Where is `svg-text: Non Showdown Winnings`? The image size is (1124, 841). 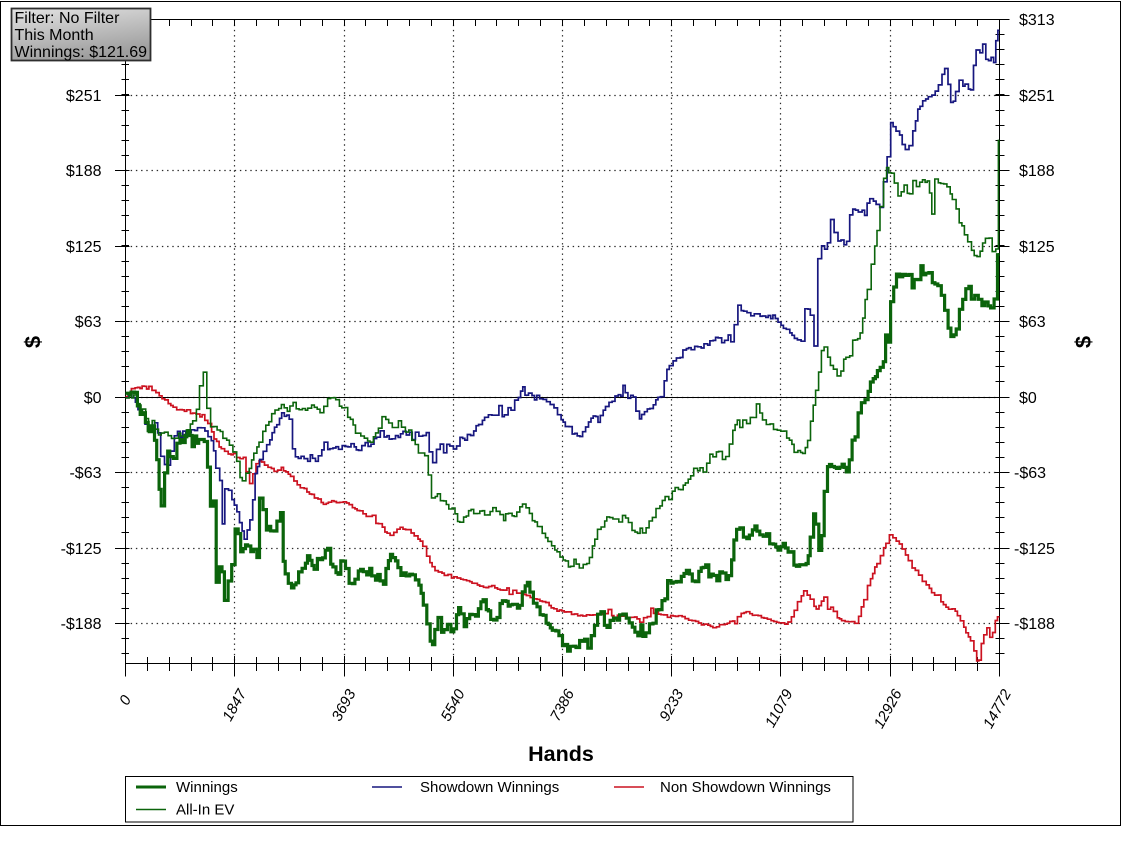
svg-text: Non Showdown Winnings is located at coordinates (745, 787).